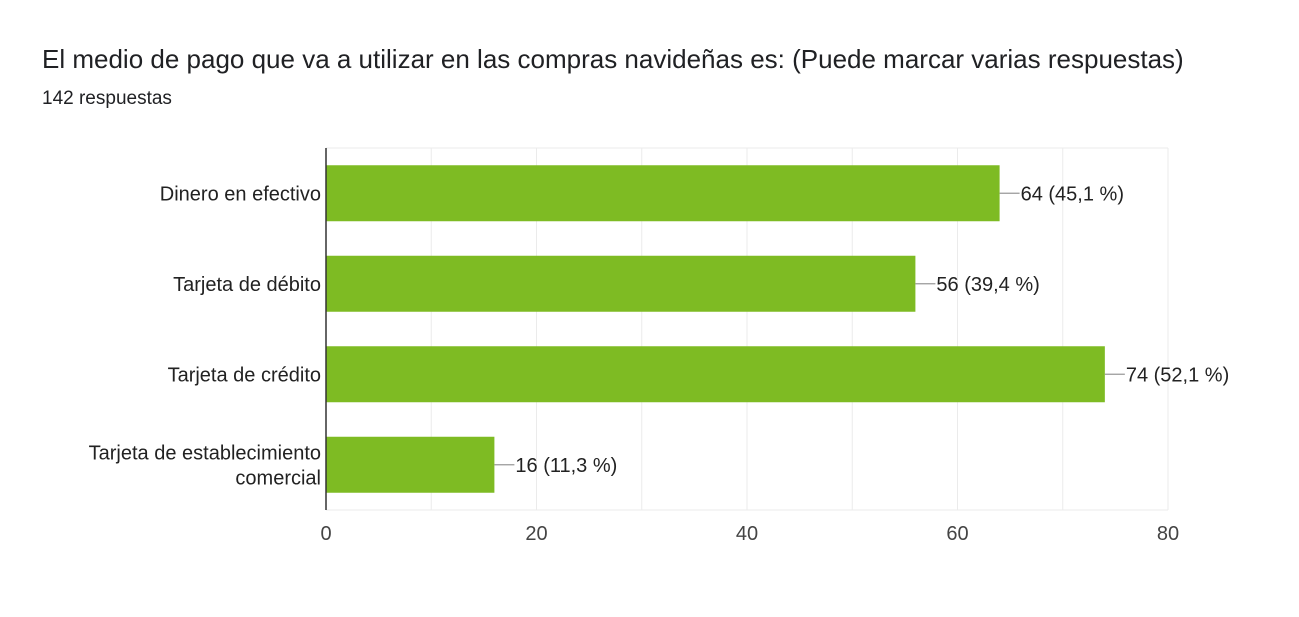 This screenshot has width=1299, height=617. What do you see at coordinates (205, 453) in the screenshot?
I see `category-label: Tarjeta de establecimiento` at bounding box center [205, 453].